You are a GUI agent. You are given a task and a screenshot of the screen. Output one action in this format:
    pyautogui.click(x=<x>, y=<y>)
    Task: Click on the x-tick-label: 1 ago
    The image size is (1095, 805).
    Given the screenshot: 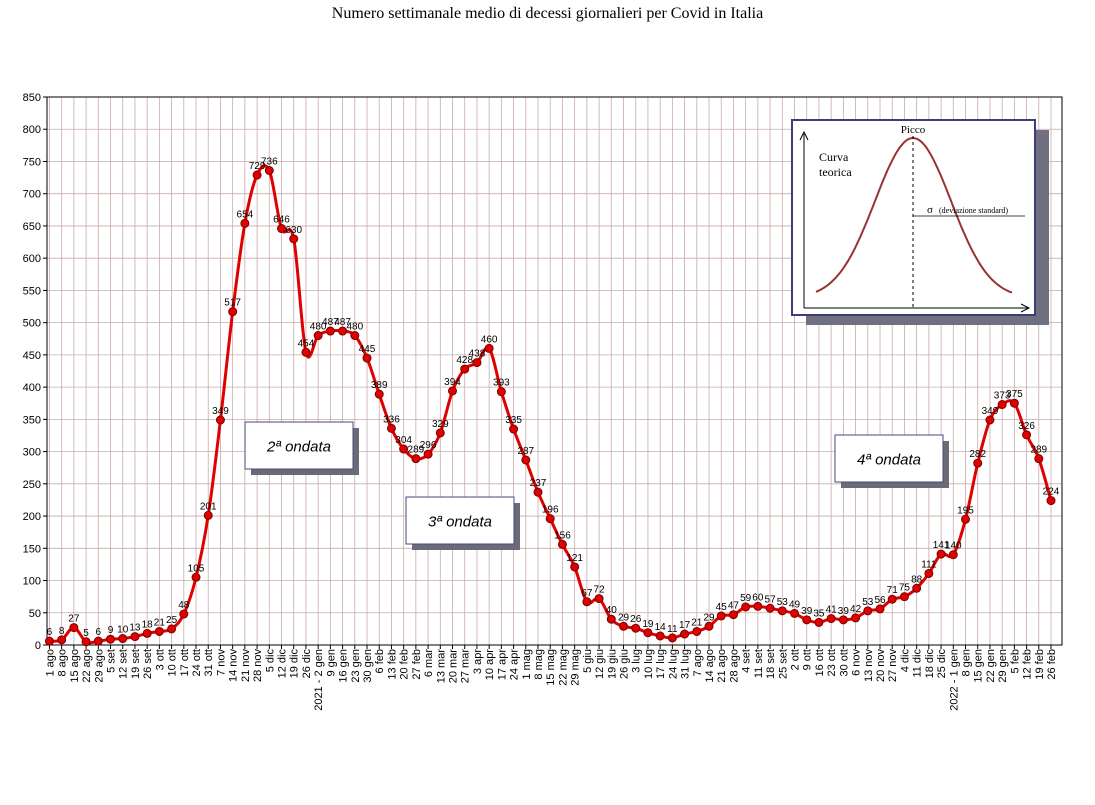 What is the action you would take?
    pyautogui.click(x=50, y=663)
    